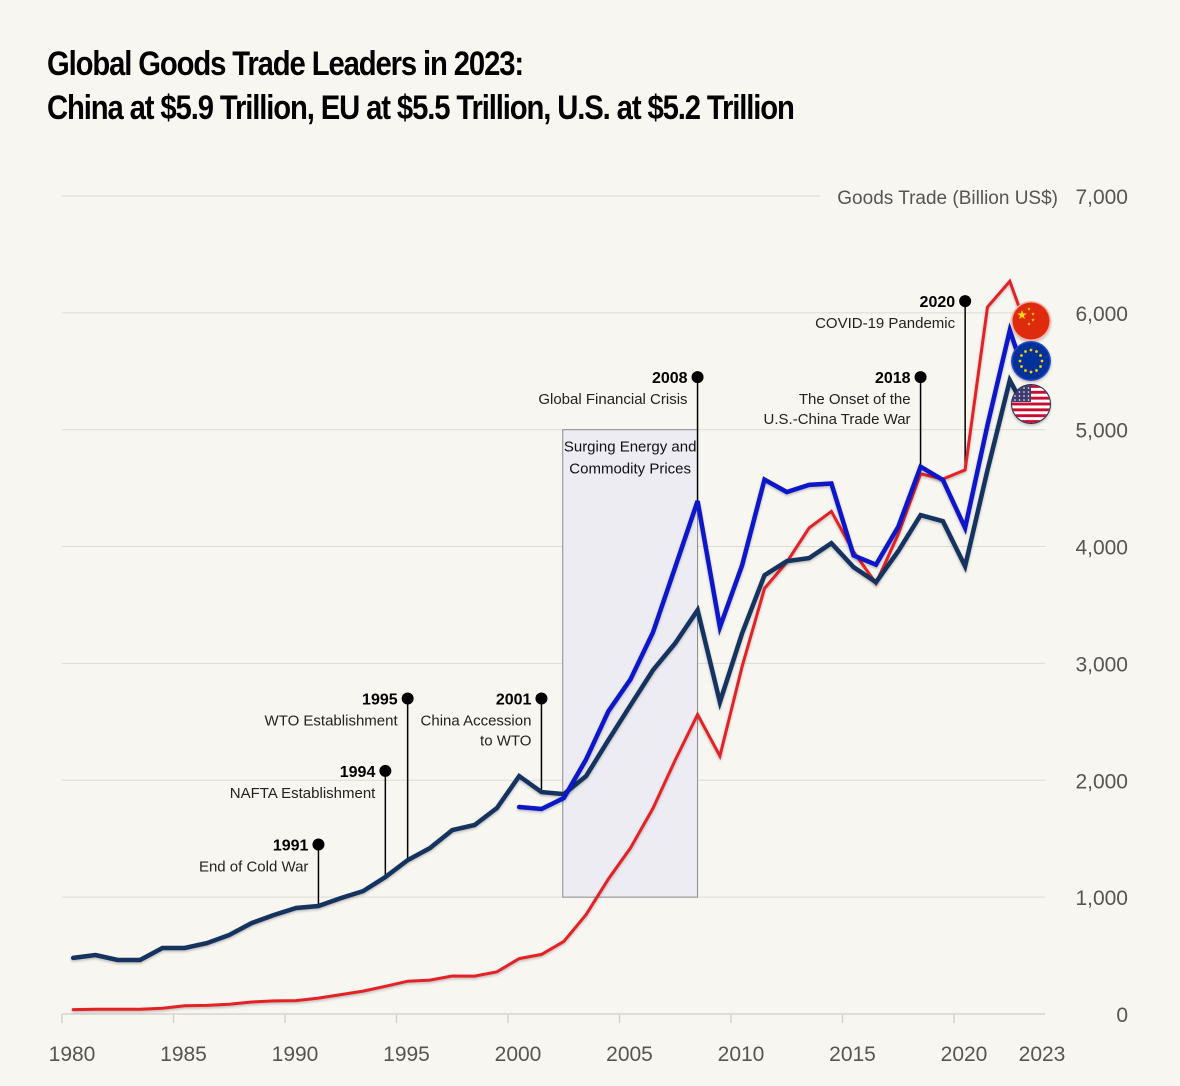  Describe the element at coordinates (380, 699) in the screenshot. I see `annotation-year: 1995` at that location.